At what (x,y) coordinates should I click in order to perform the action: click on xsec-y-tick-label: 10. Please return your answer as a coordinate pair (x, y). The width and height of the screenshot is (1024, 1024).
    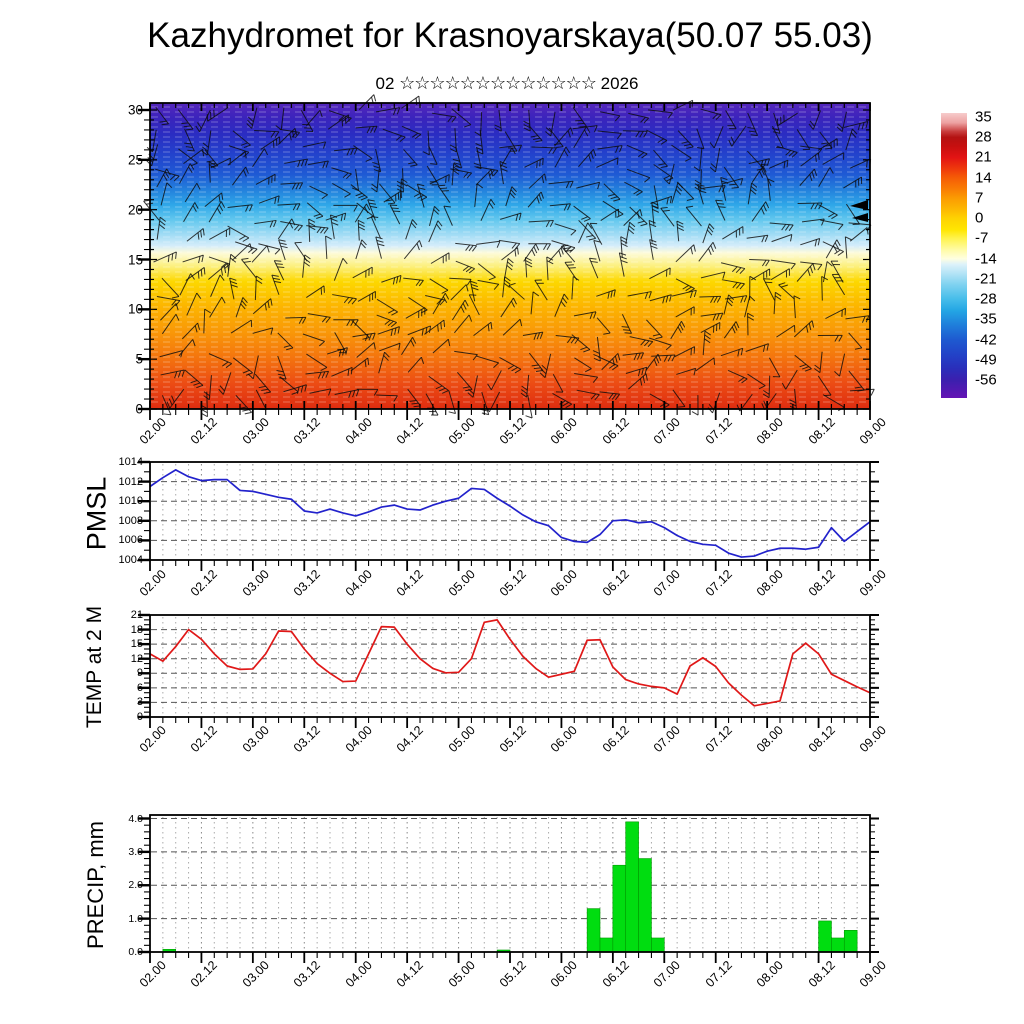
    Looking at the image, I should click on (135, 309).